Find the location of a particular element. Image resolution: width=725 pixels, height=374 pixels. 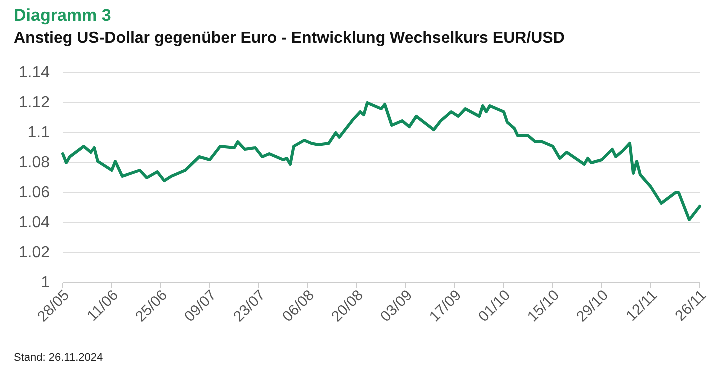

y-tick-label: 1 is located at coordinates (45, 283).